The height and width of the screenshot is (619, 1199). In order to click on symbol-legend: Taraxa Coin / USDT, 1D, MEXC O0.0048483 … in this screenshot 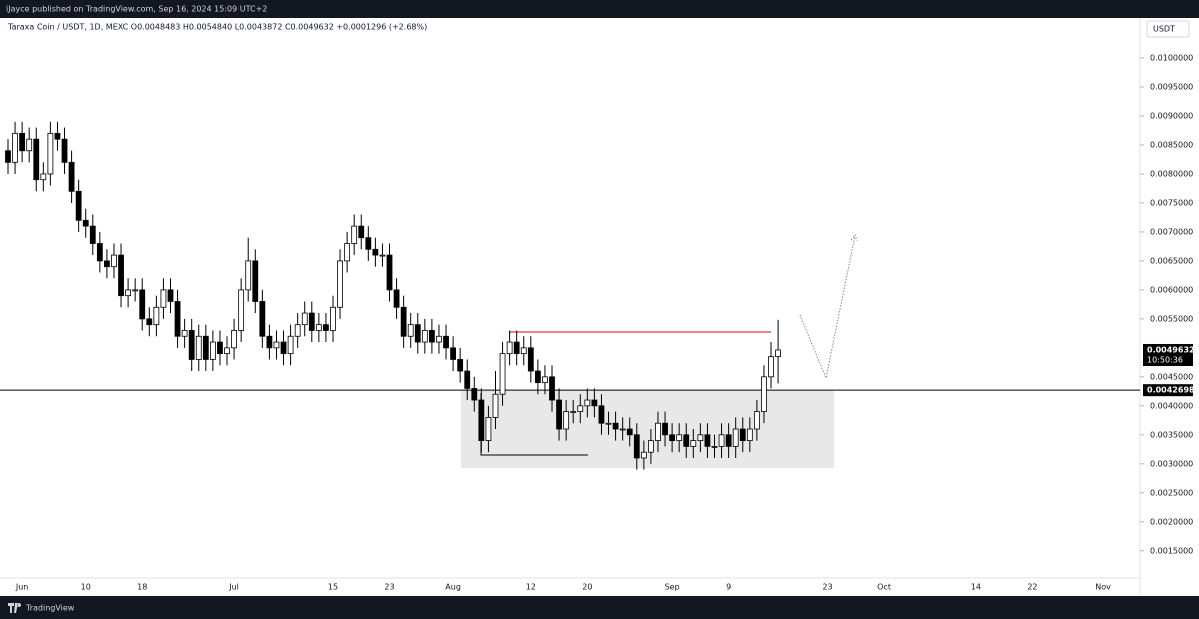, I will do `click(217, 27)`.